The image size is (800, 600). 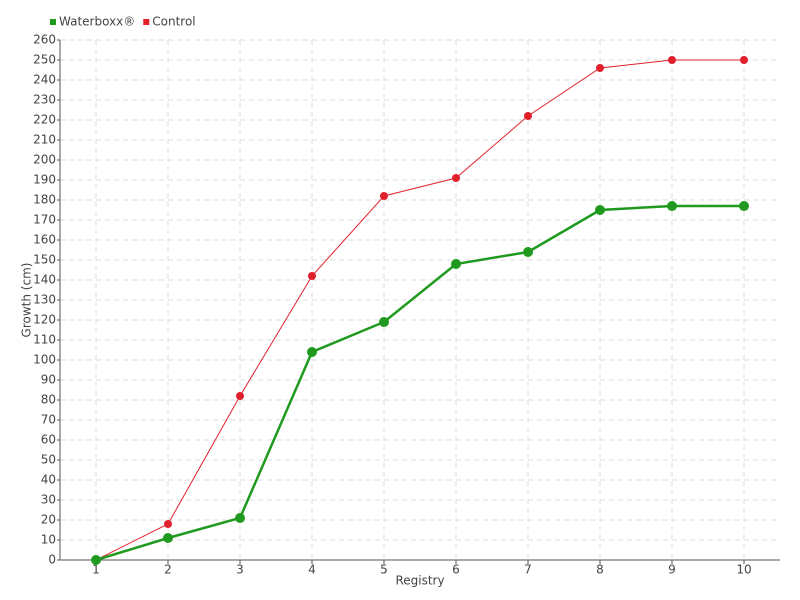 I want to click on x-tick-label: 2, so click(x=168, y=570).